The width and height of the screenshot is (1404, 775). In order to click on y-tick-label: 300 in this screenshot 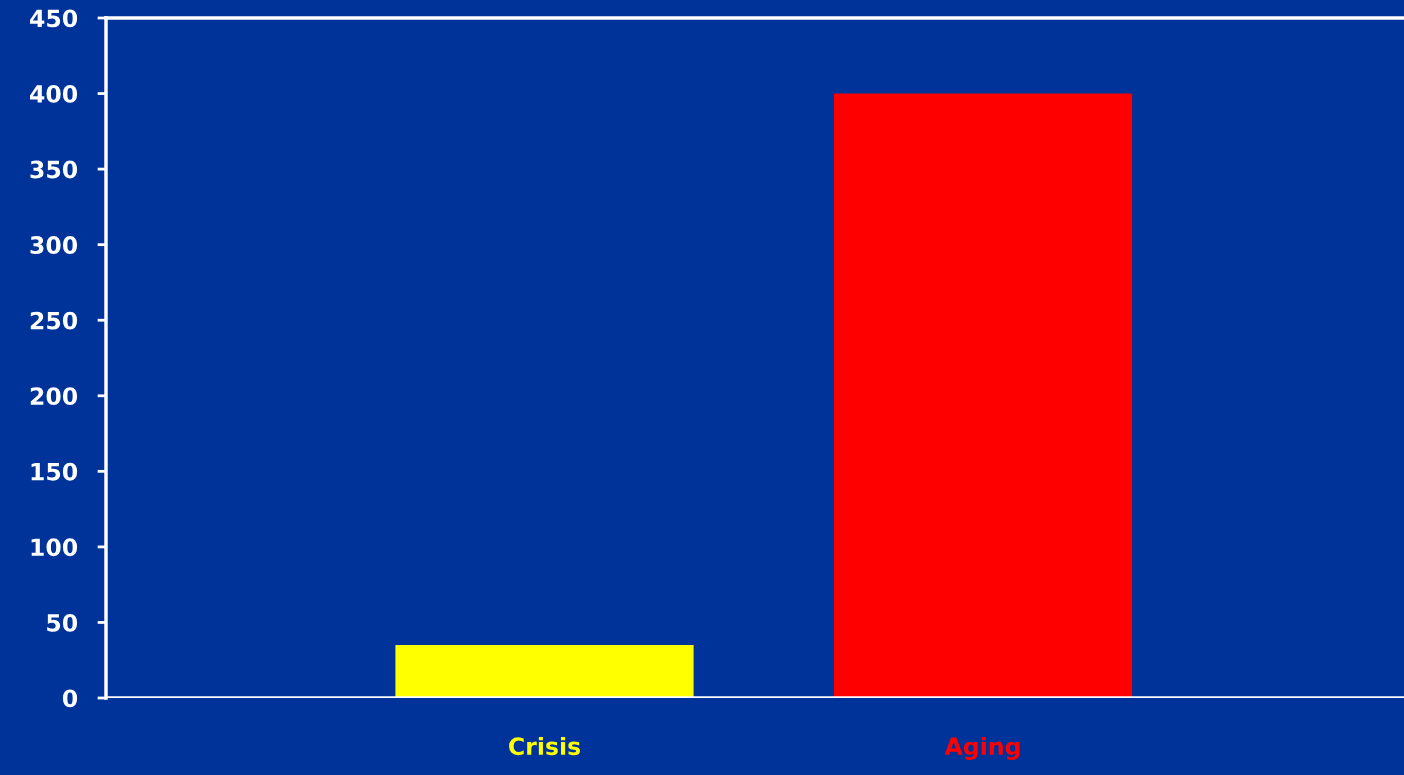, I will do `click(54, 245)`.